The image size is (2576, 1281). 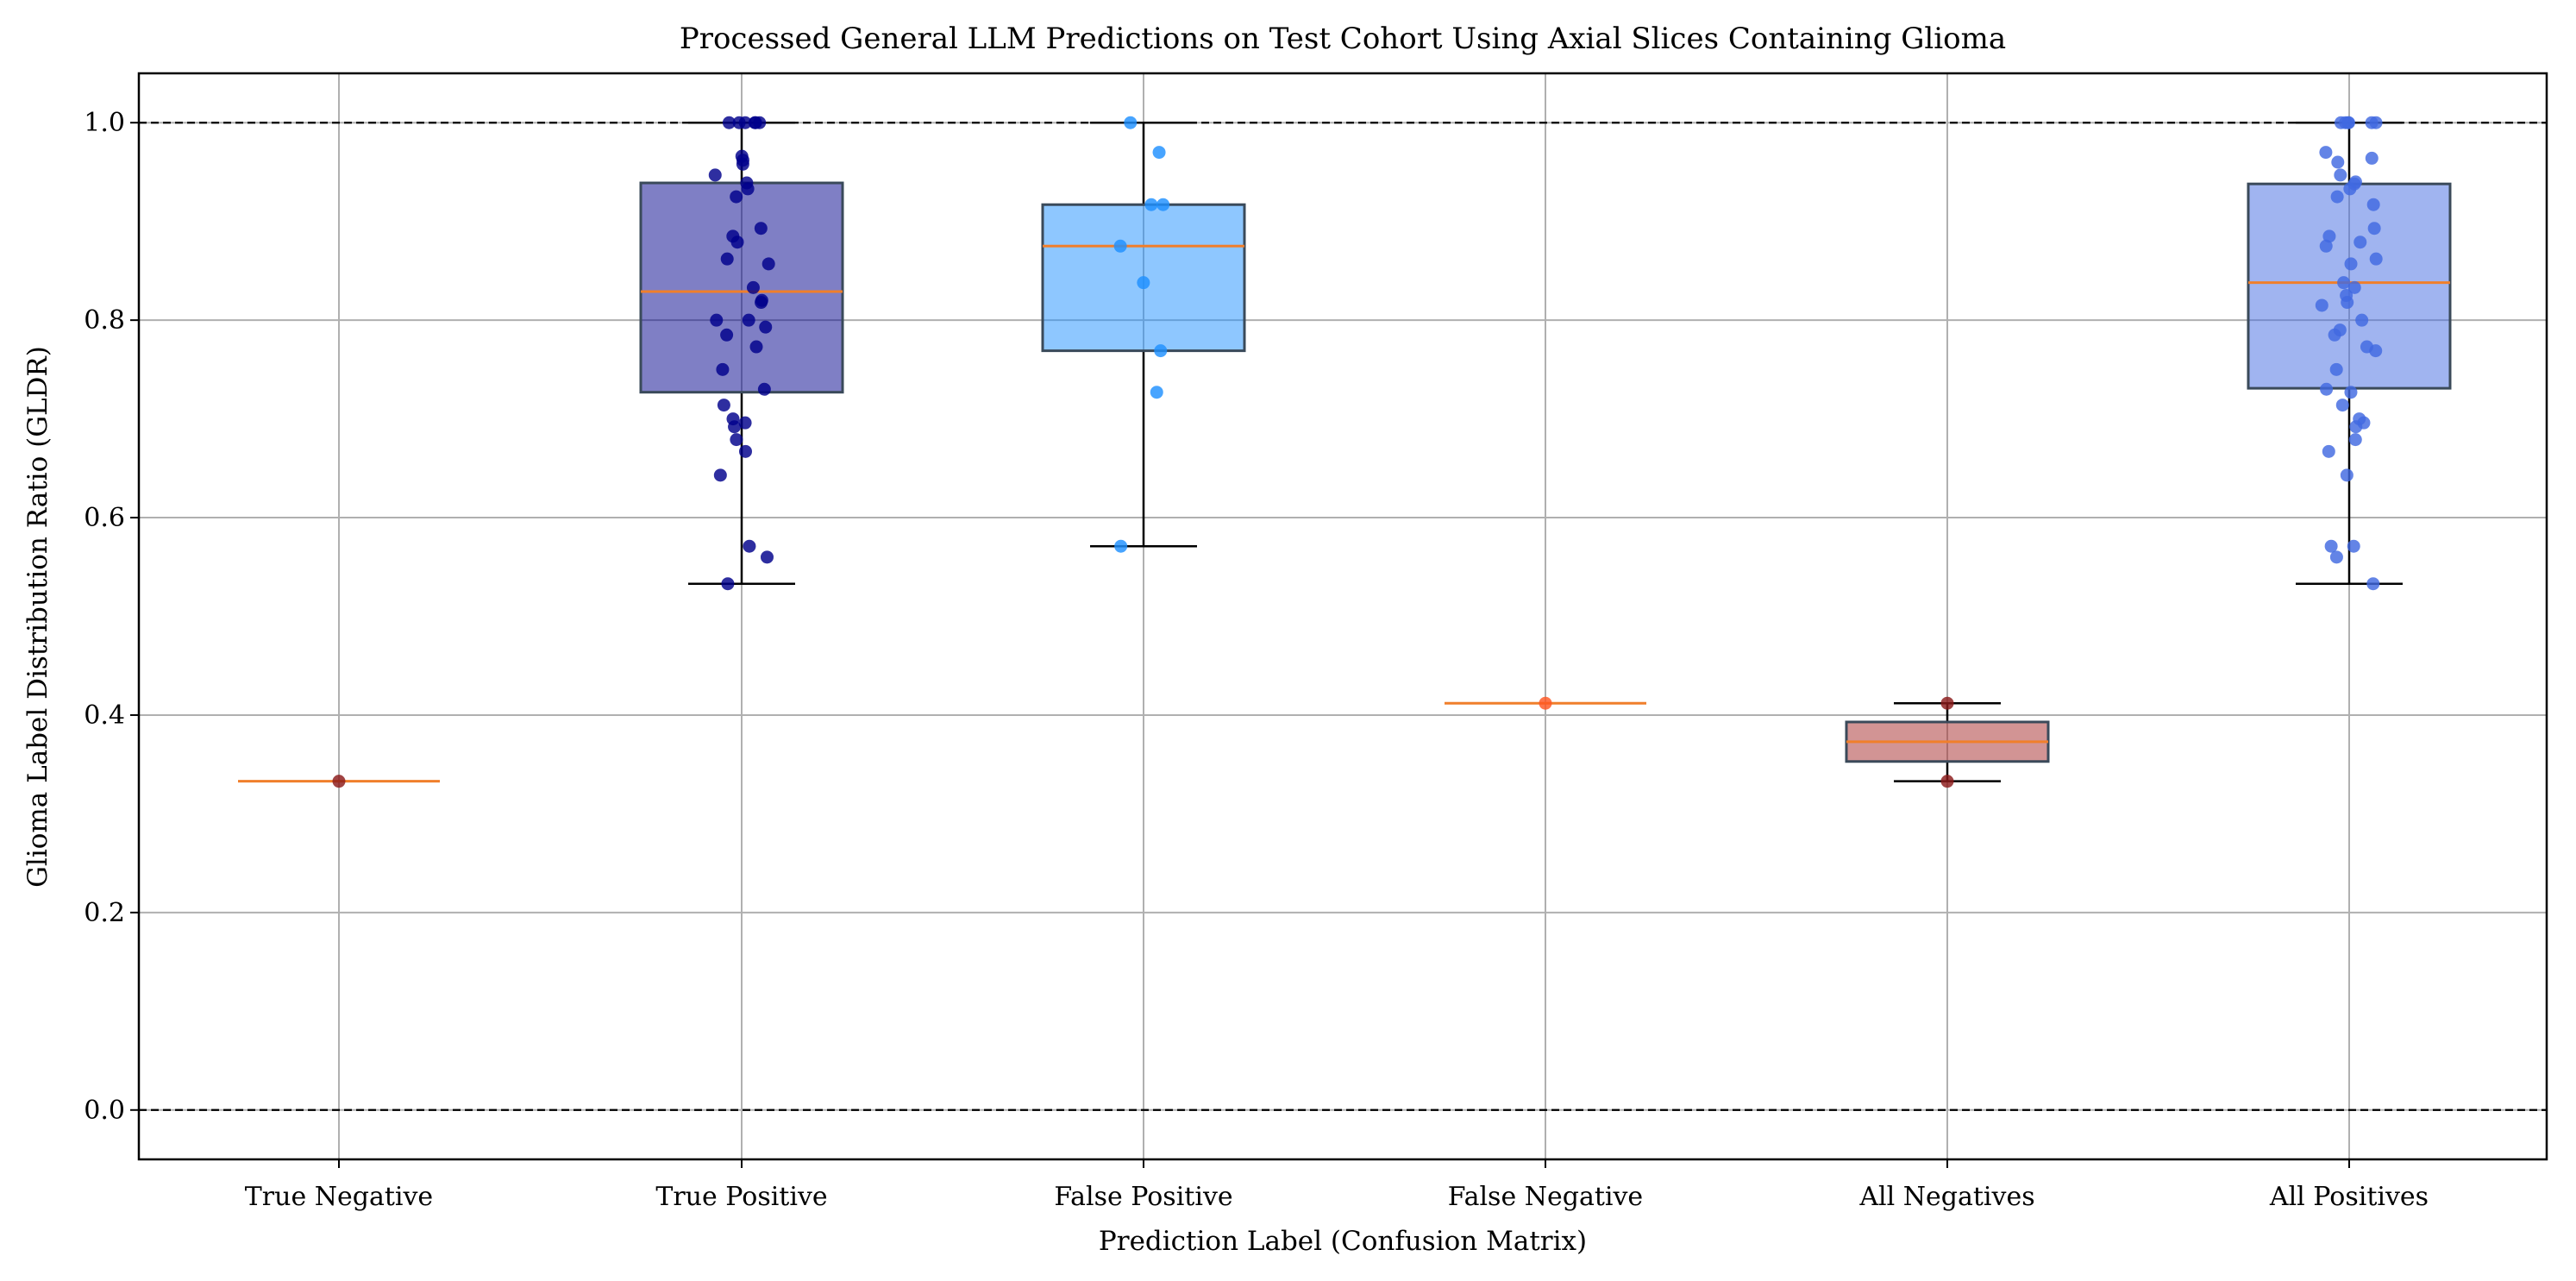 I want to click on y-tick-label: 1.0, so click(x=104, y=123).